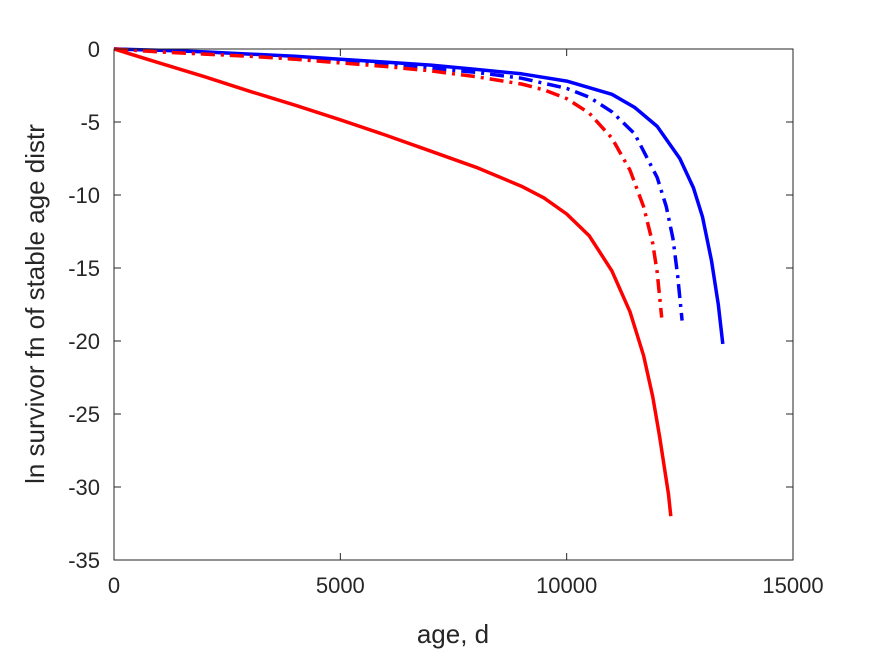  What do you see at coordinates (84, 268) in the screenshot?
I see `y-tick-label: -15` at bounding box center [84, 268].